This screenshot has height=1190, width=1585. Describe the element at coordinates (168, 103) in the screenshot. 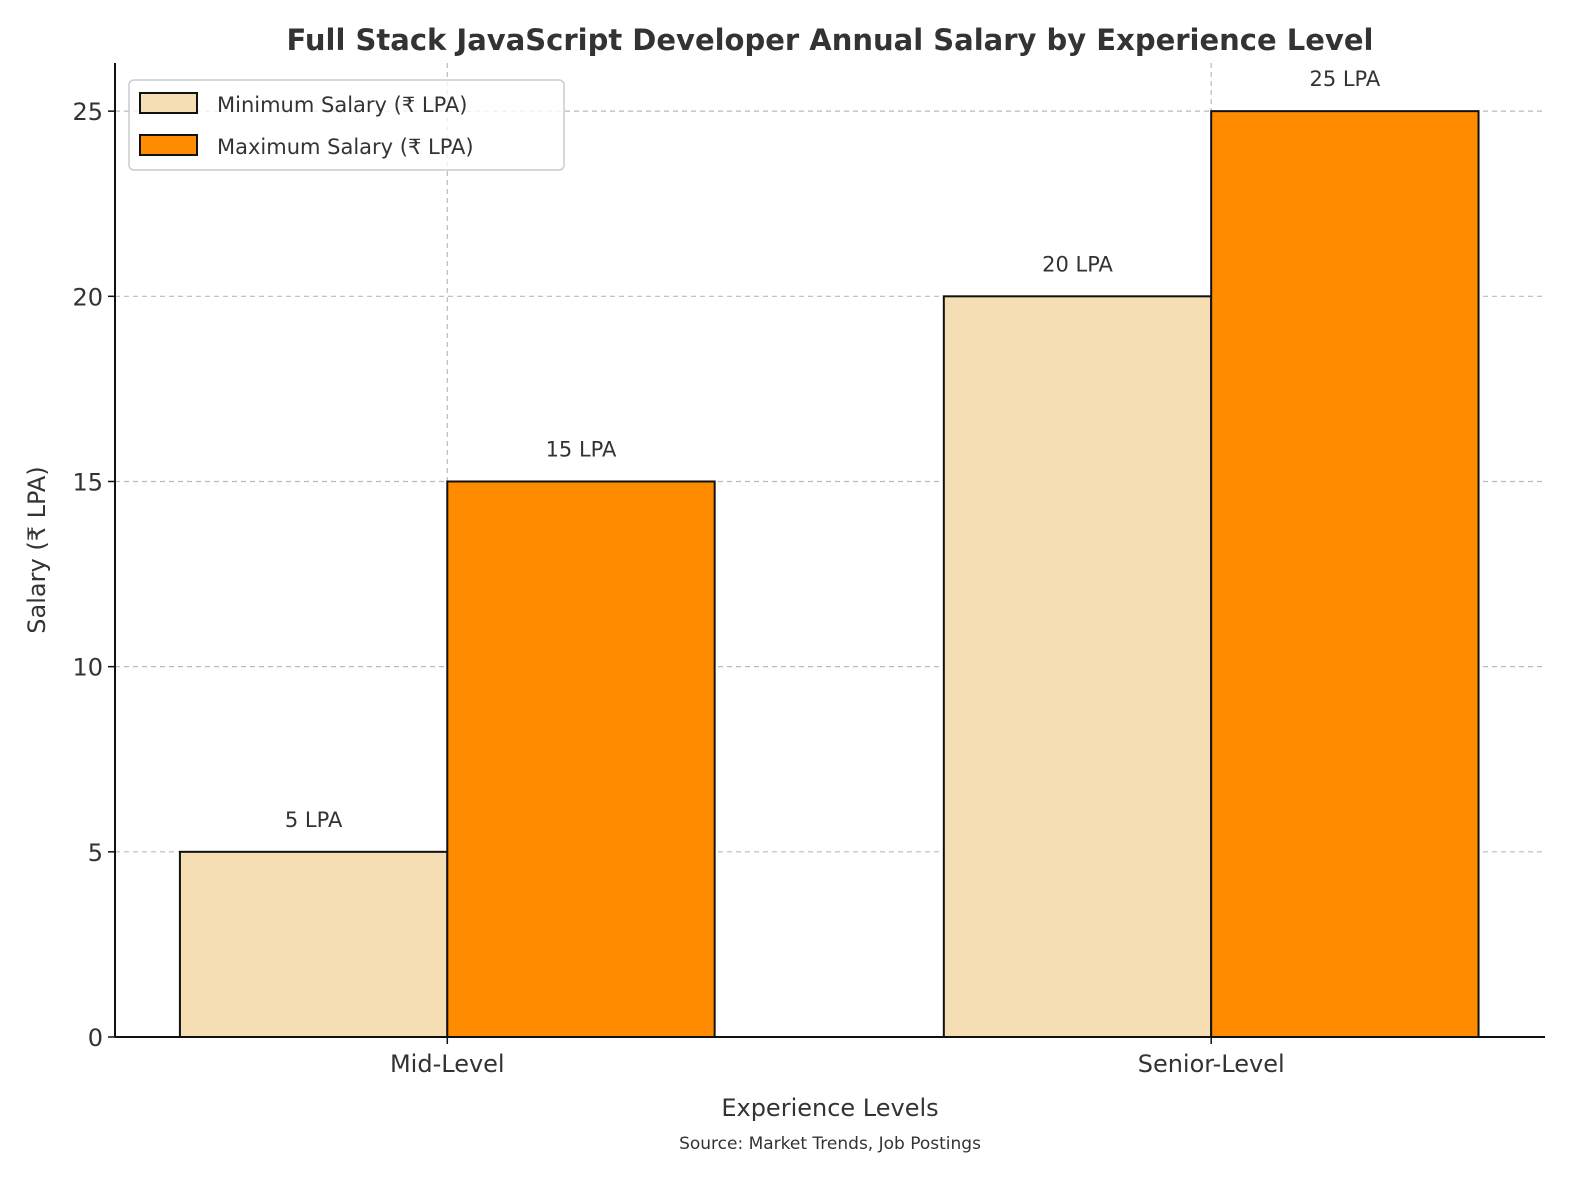

I see `legend-swatch-min` at that location.